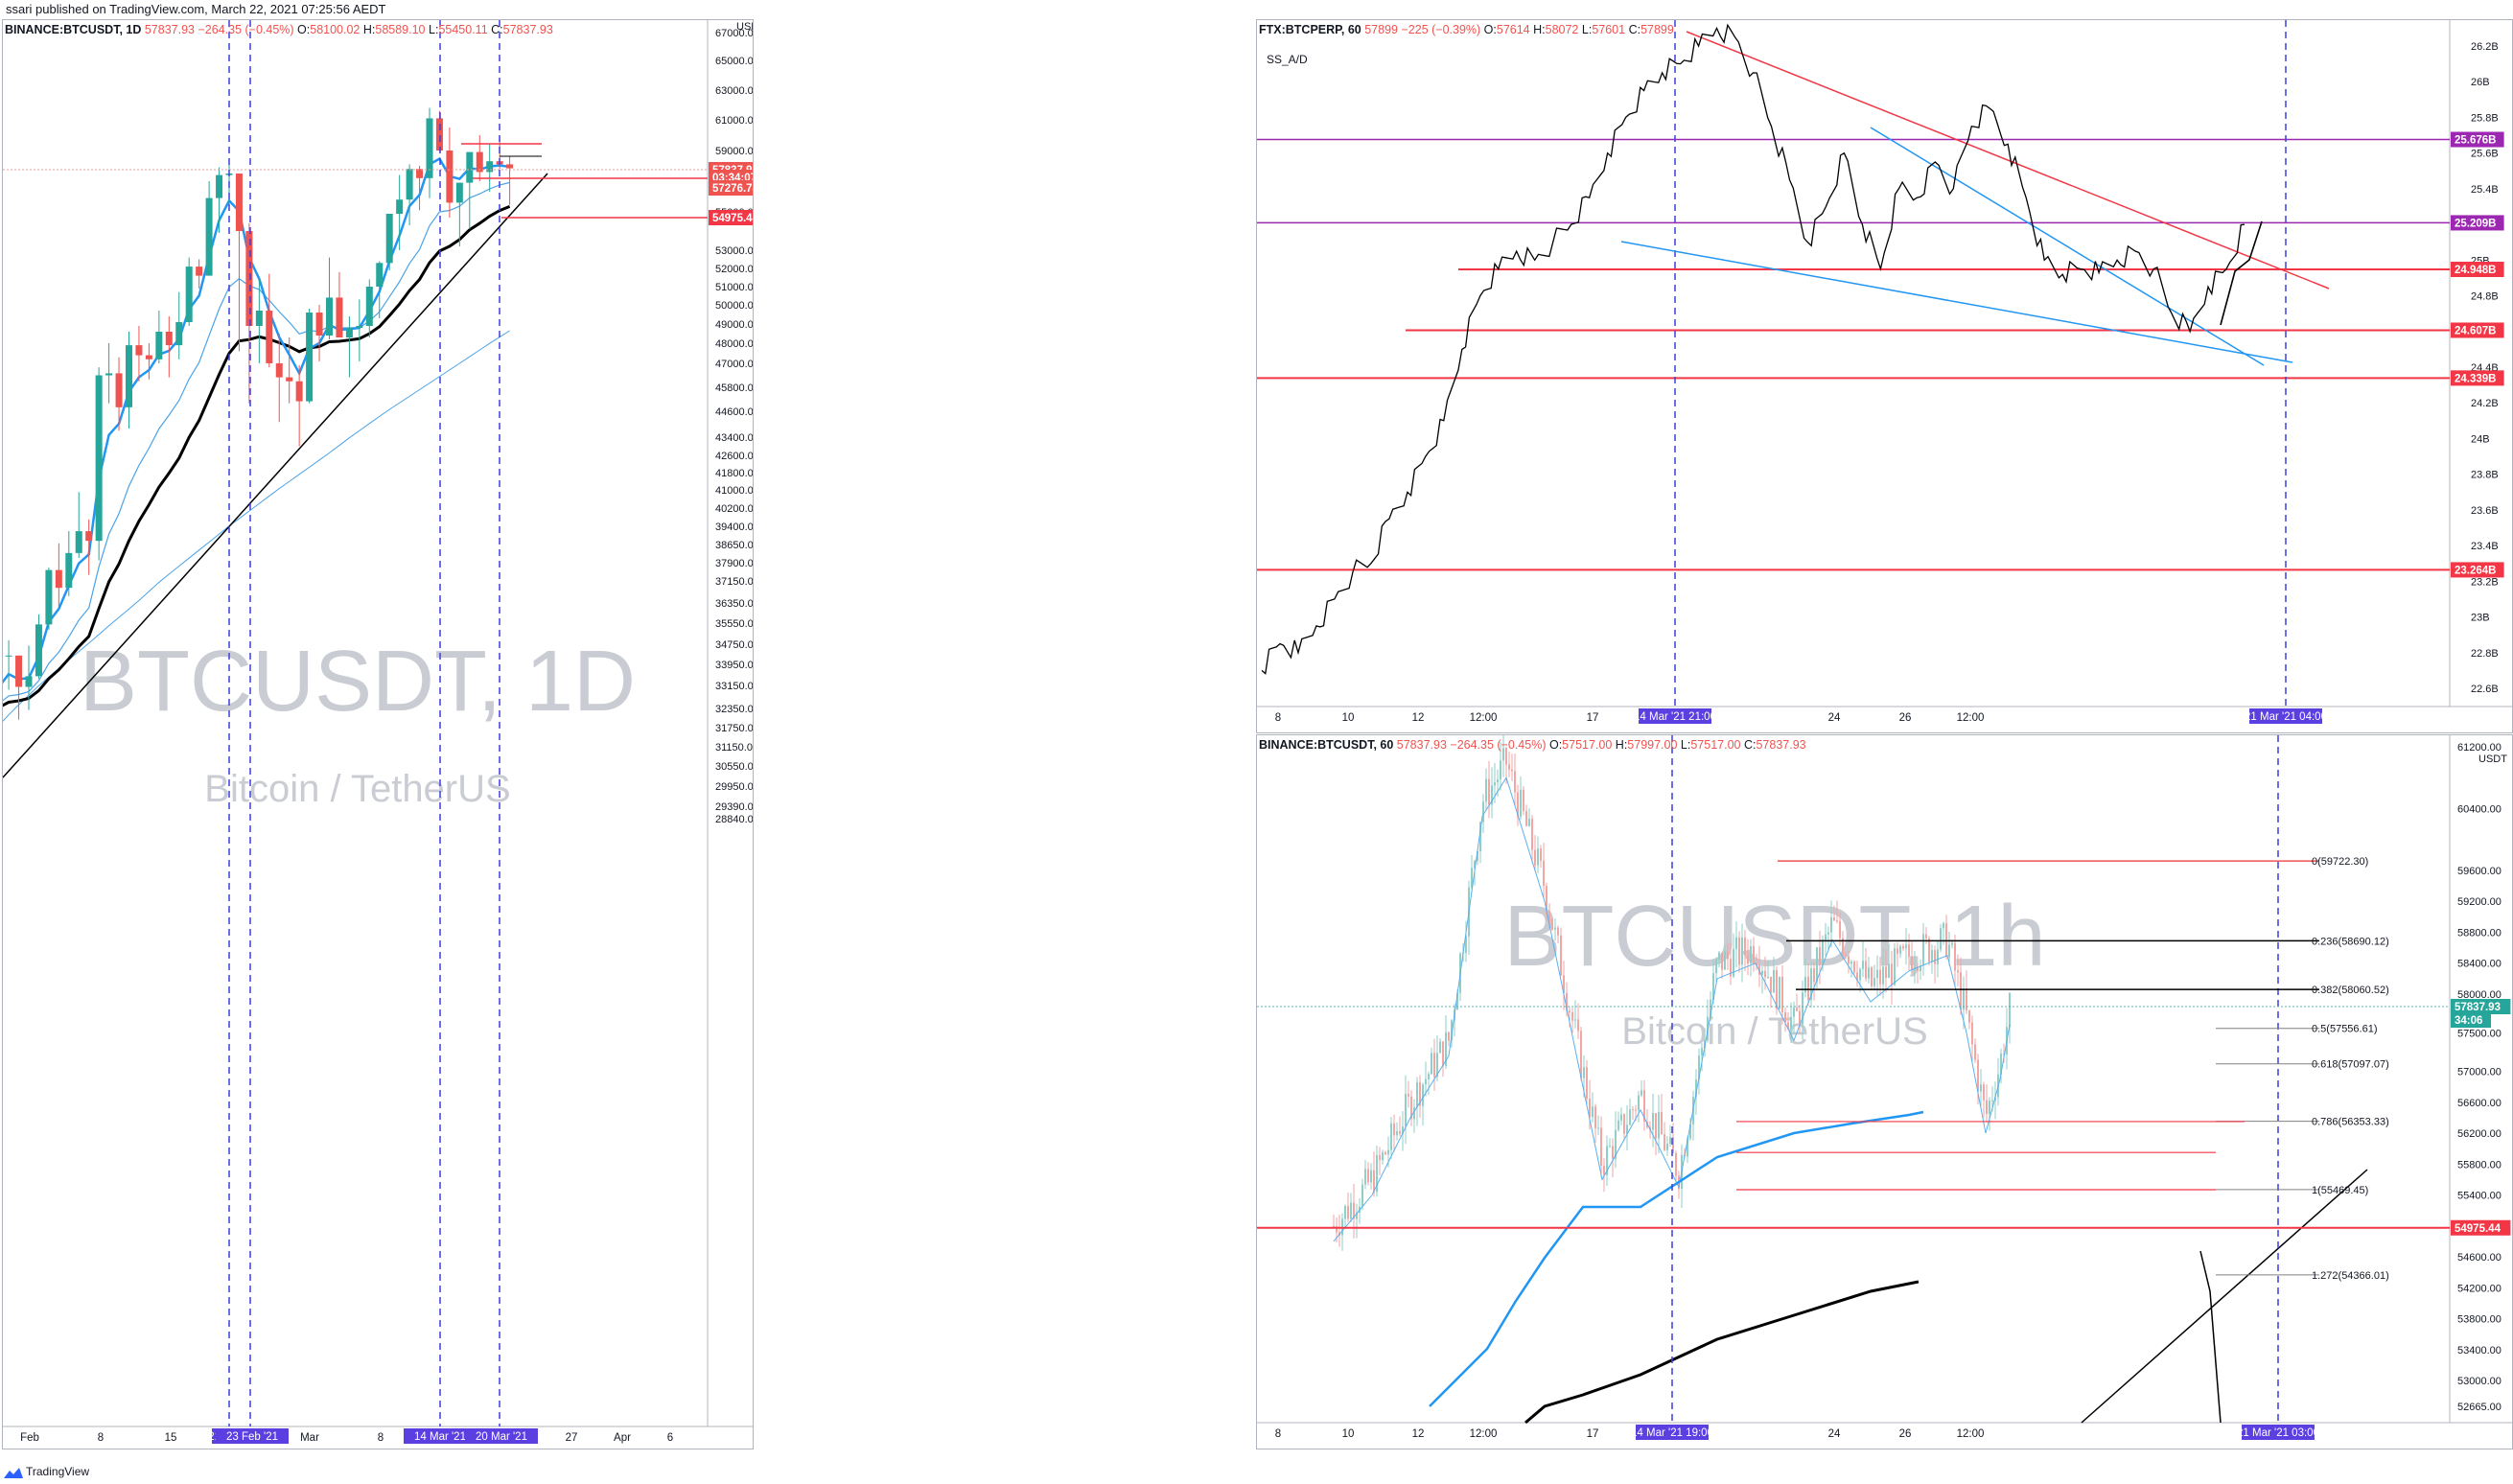 Image resolution: width=2513 pixels, height=1484 pixels. What do you see at coordinates (734, 306) in the screenshot?
I see `y-tick-label: 50000.00` at bounding box center [734, 306].